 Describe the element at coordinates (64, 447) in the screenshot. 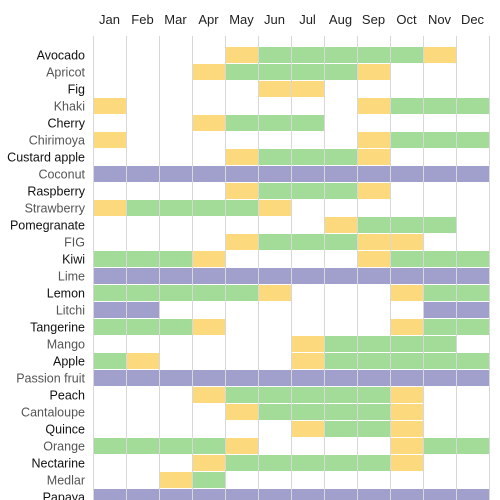

I see `fruit-label: Orange` at that location.